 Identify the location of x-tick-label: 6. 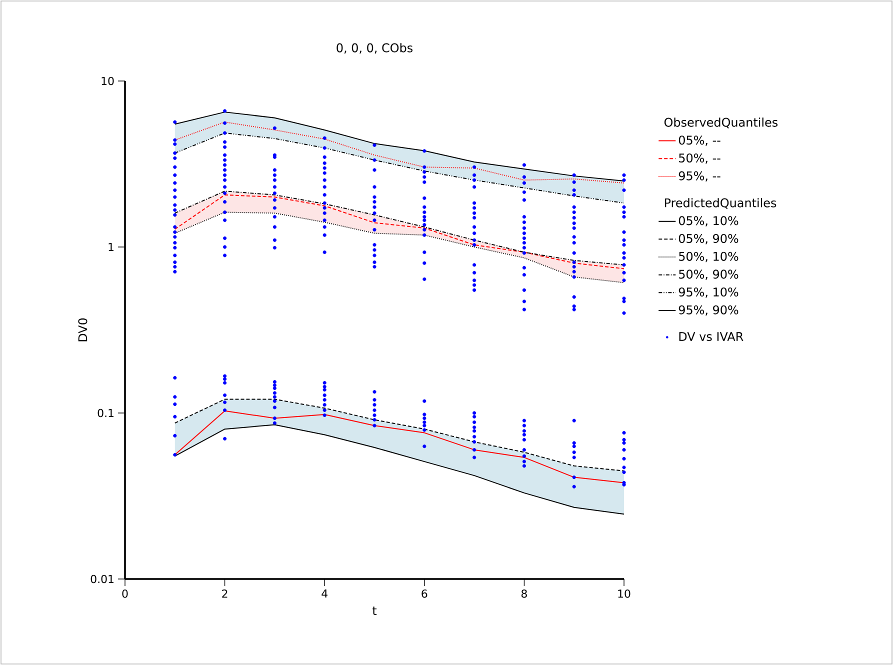
(425, 594).